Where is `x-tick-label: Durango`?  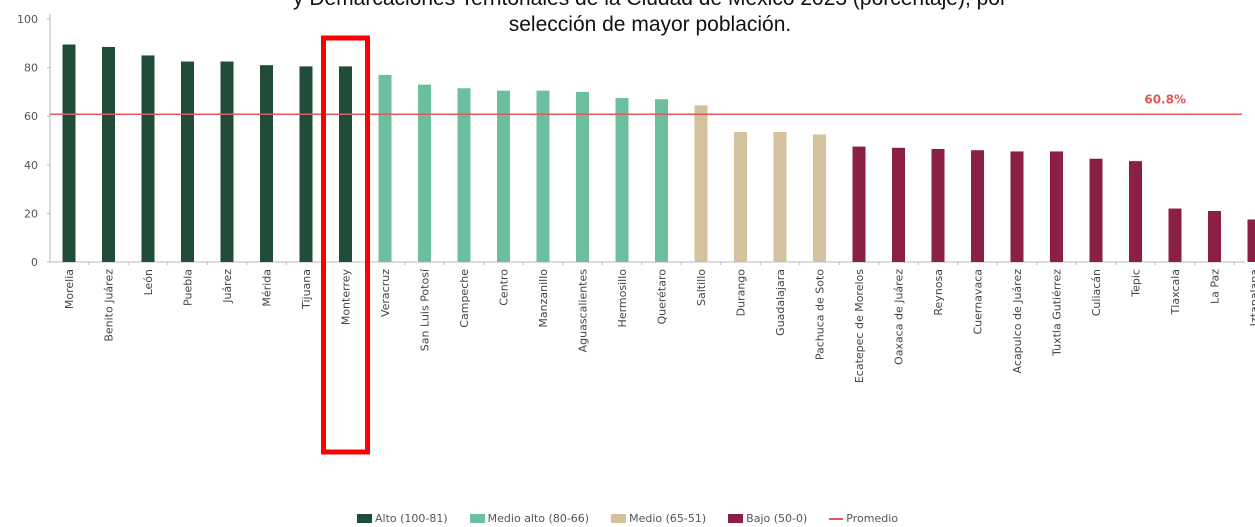
x-tick-label: Durango is located at coordinates (741, 293).